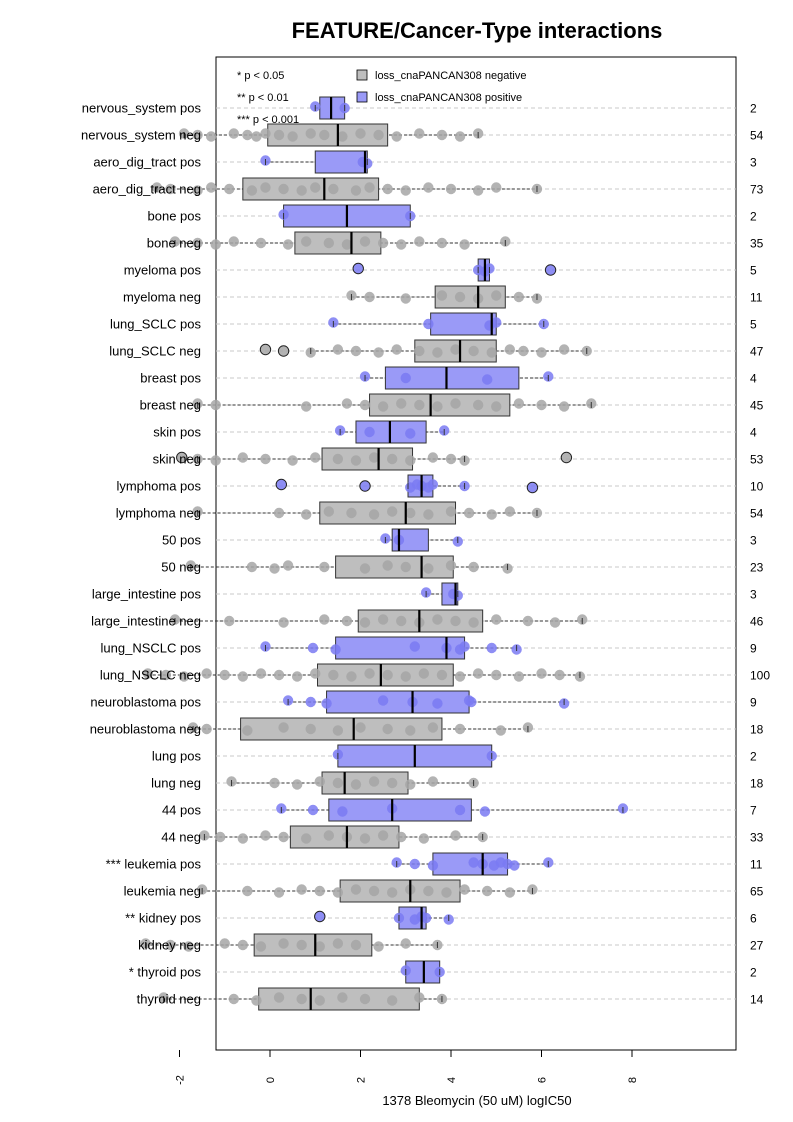 The image size is (793, 1122). Describe the element at coordinates (757, 1000) in the screenshot. I see `row-count: 14` at that location.